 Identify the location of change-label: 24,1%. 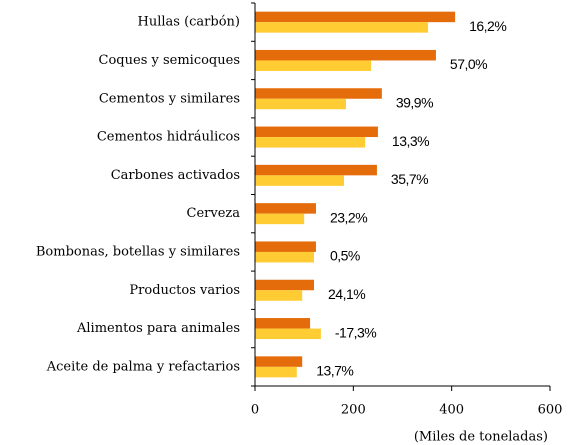
(346, 294).